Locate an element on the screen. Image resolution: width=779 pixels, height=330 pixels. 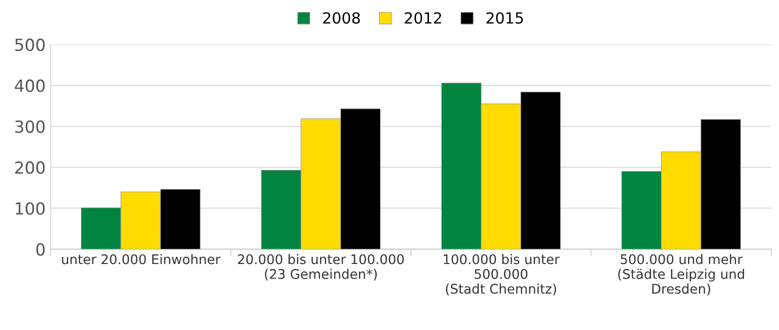
x-tick-label: 20.000 bis unter 100.000 (23 Gemeinden*) is located at coordinates (321, 267).